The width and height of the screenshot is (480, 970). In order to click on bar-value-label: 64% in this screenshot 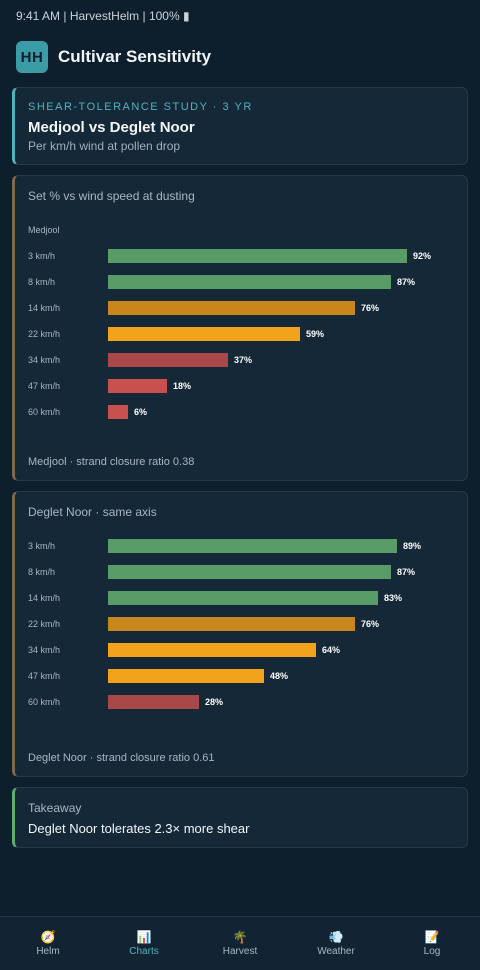, I will do `click(331, 650)`.